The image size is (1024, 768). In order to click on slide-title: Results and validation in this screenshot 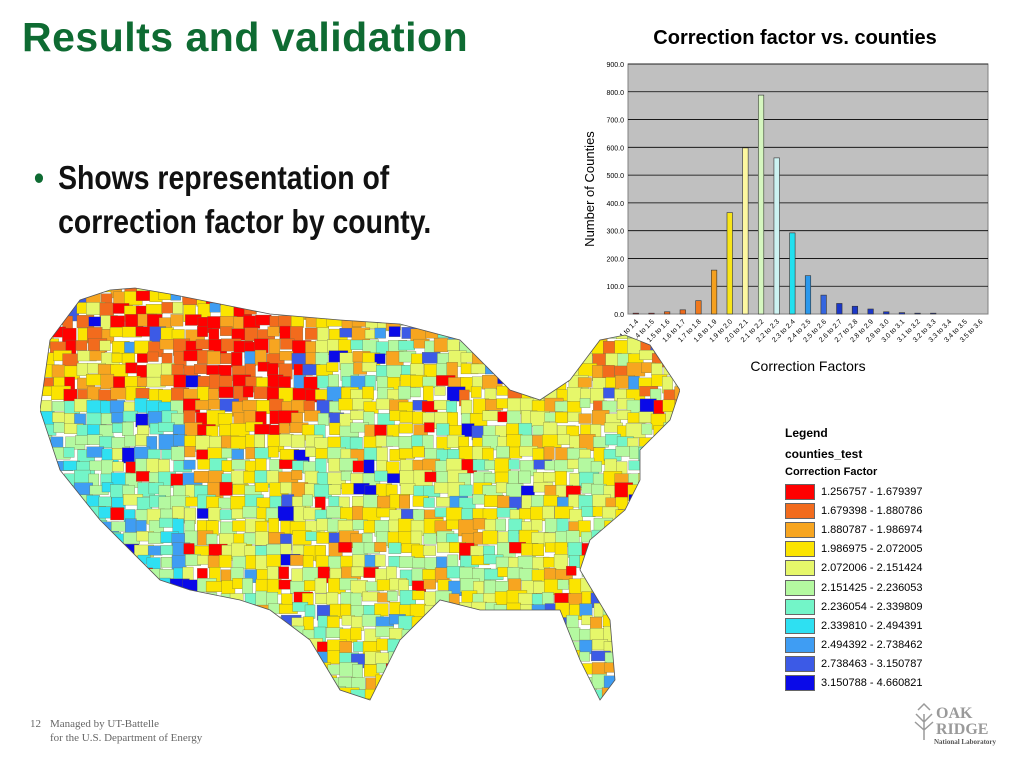, I will do `click(245, 37)`.